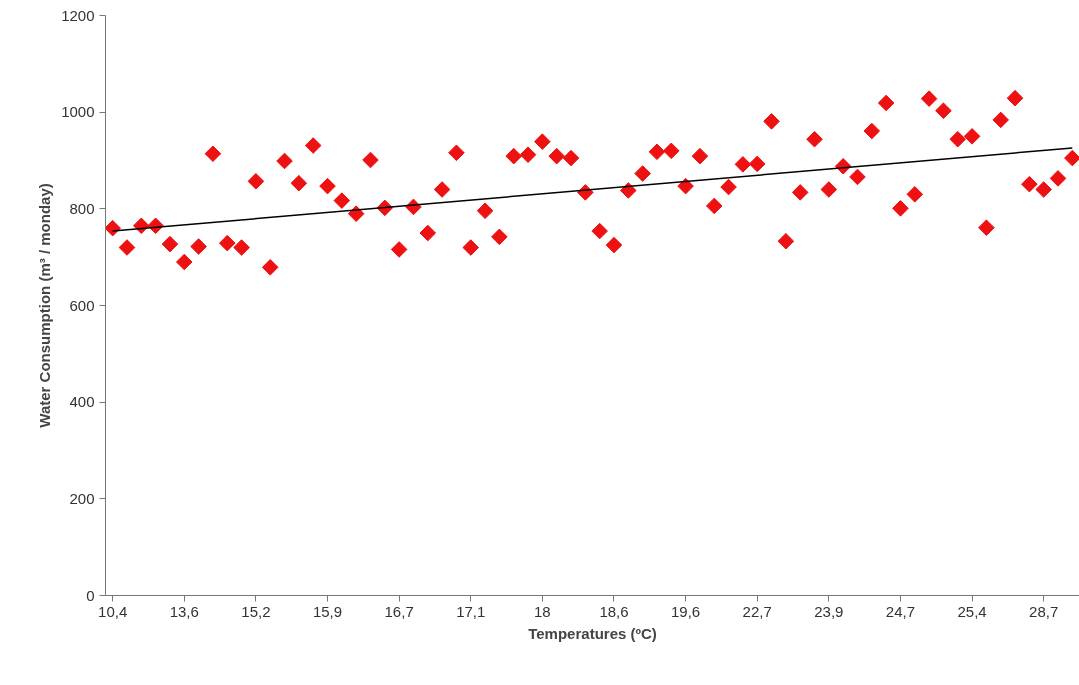 This screenshot has height=685, width=1079. What do you see at coordinates (471, 611) in the screenshot?
I see `x-tick-label: 17,1` at bounding box center [471, 611].